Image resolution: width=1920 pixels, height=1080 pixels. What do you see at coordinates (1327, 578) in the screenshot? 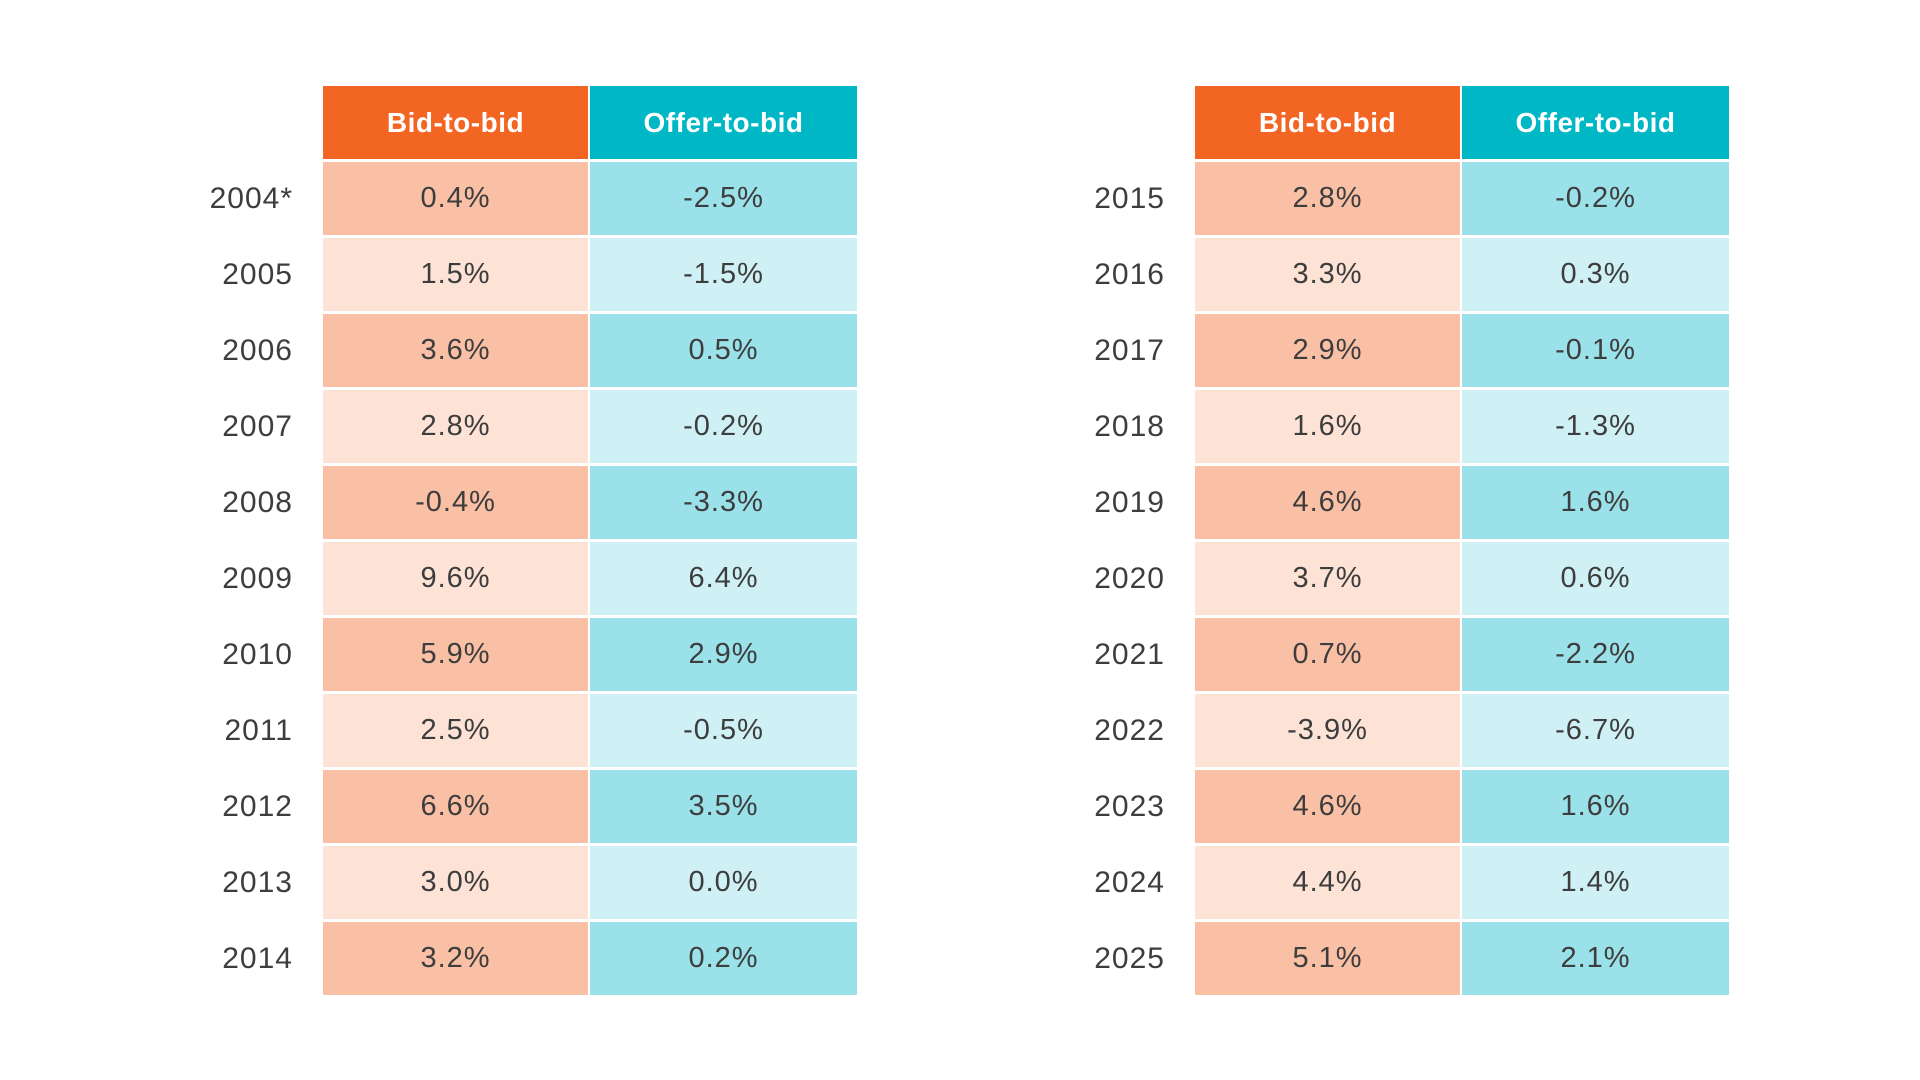
I see `bid-to-bid-value: 3.7%` at bounding box center [1327, 578].